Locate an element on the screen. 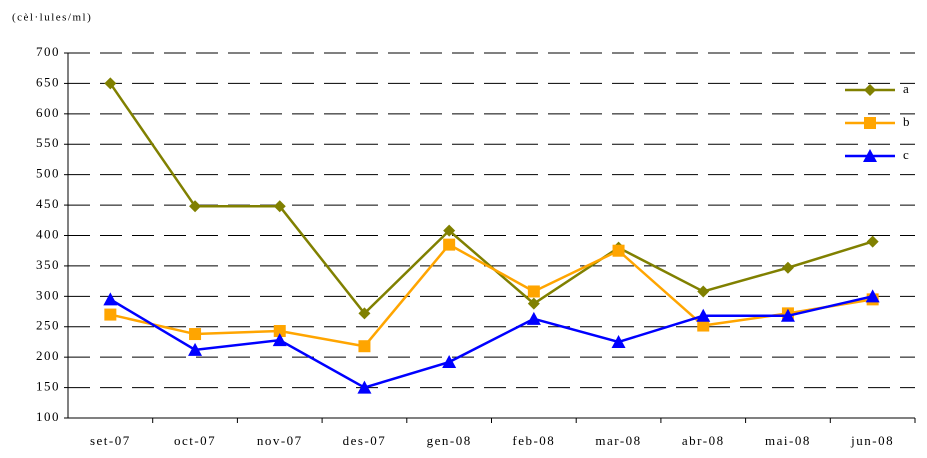 This screenshot has width=927, height=458. y-tick-label: 450 is located at coordinates (48, 203).